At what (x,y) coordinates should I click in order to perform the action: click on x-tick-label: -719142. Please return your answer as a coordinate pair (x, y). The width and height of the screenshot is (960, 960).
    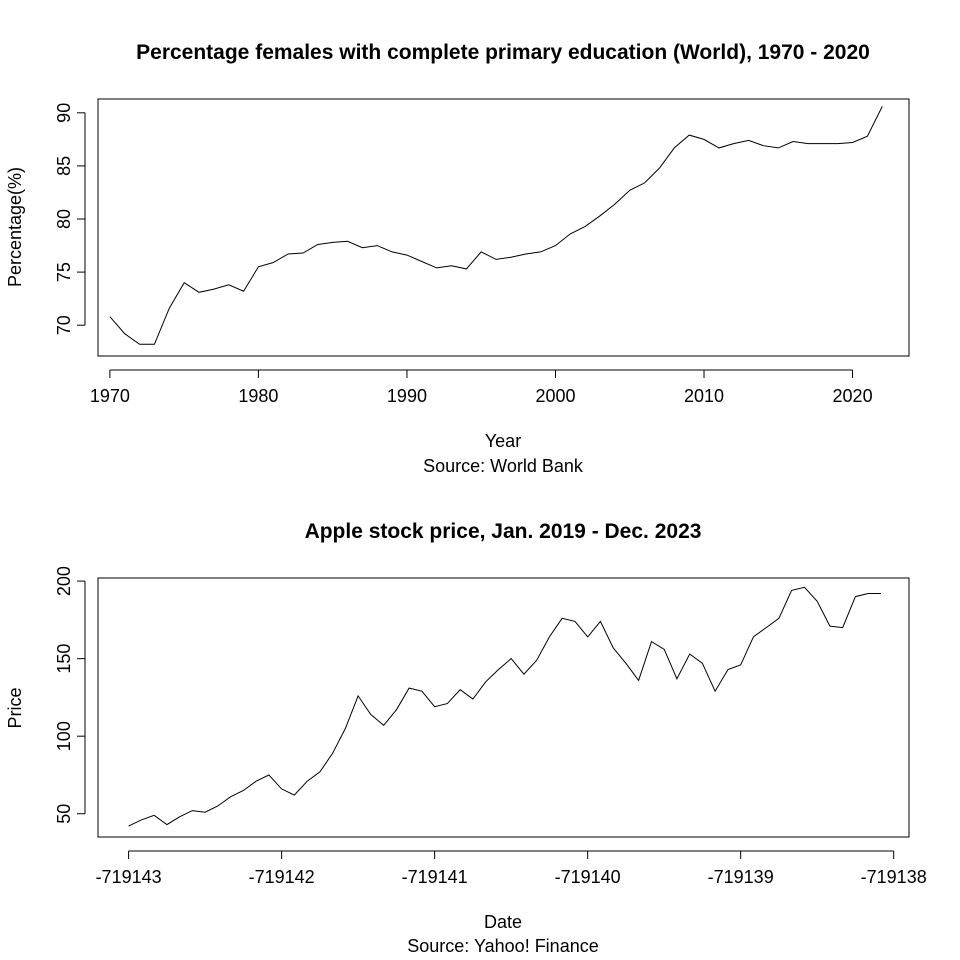
    Looking at the image, I should click on (282, 877).